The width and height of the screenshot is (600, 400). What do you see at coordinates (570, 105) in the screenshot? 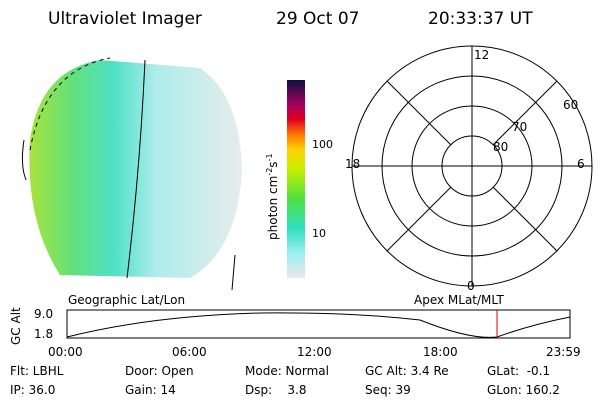
I see `lat-label: 60` at bounding box center [570, 105].